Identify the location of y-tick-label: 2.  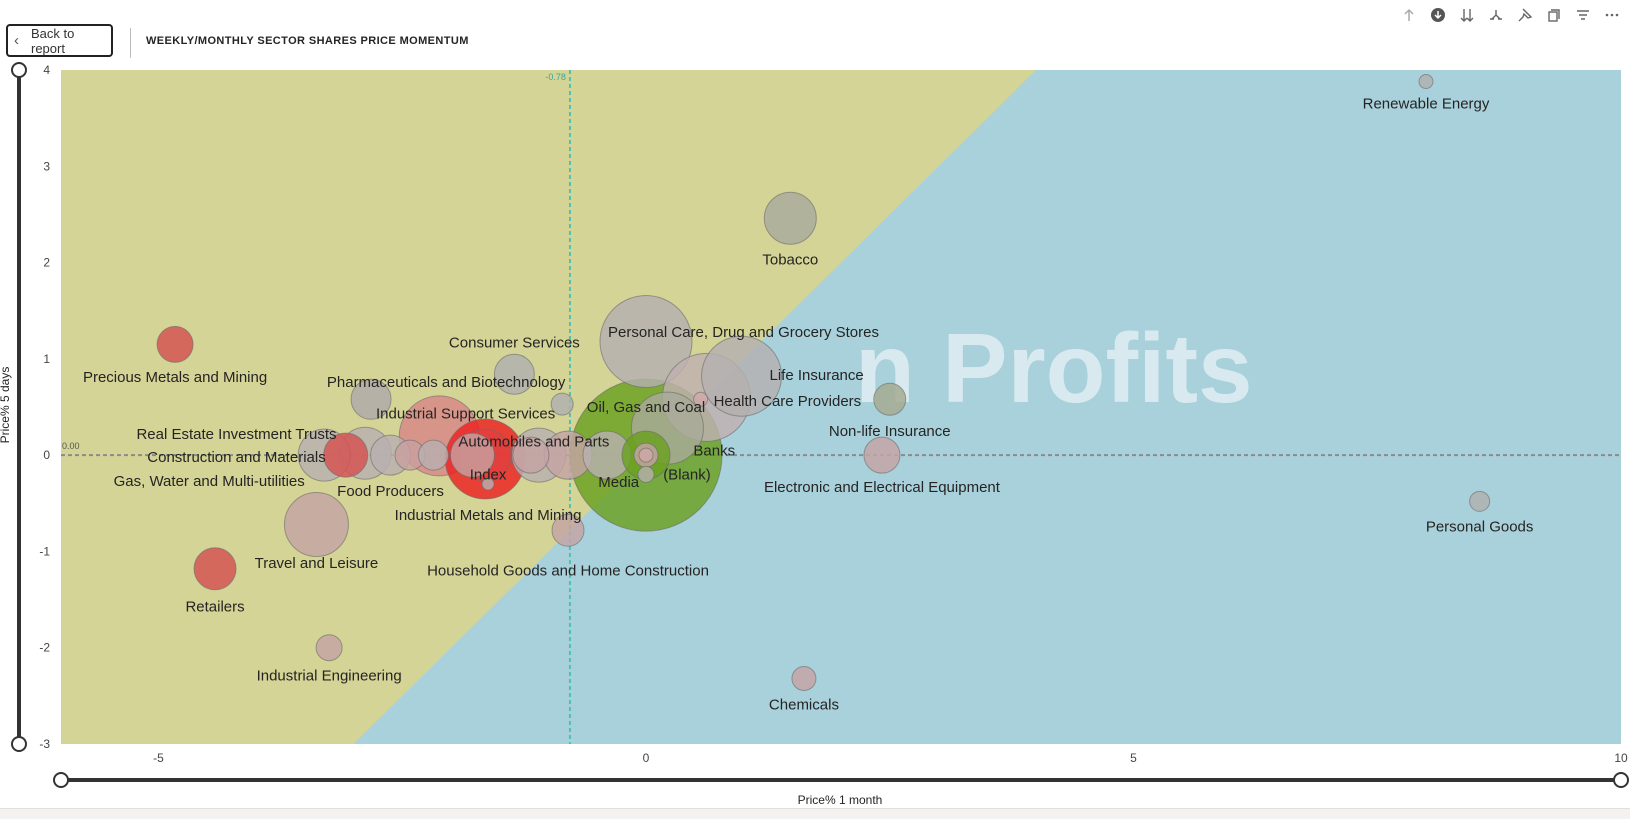
(46, 263).